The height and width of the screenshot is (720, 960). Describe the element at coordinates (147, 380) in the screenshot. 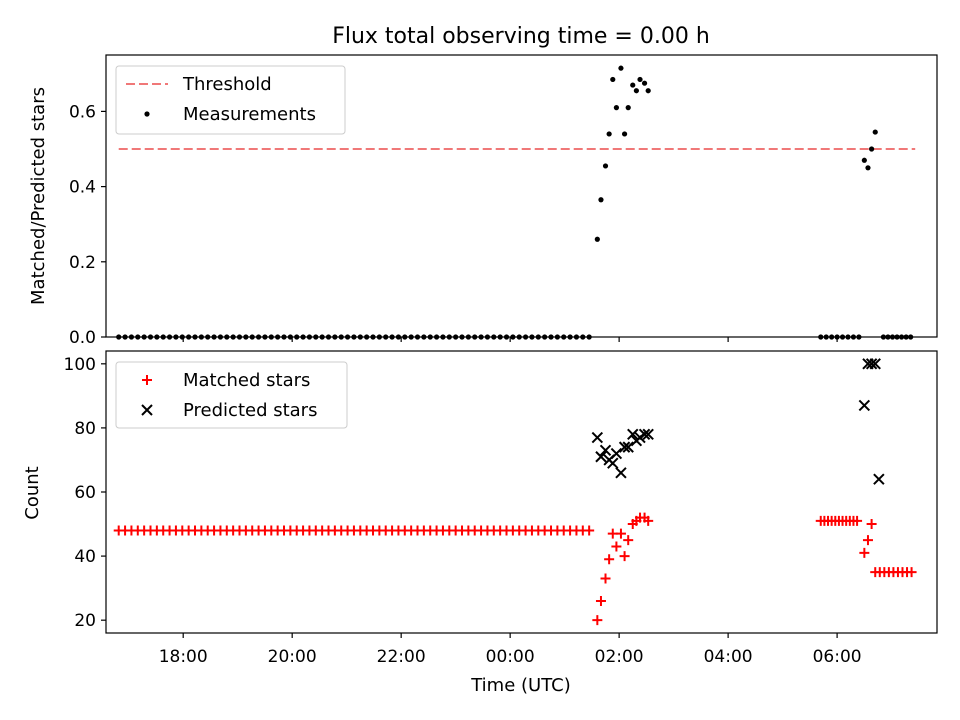

I see `legend-matched-swatch` at that location.